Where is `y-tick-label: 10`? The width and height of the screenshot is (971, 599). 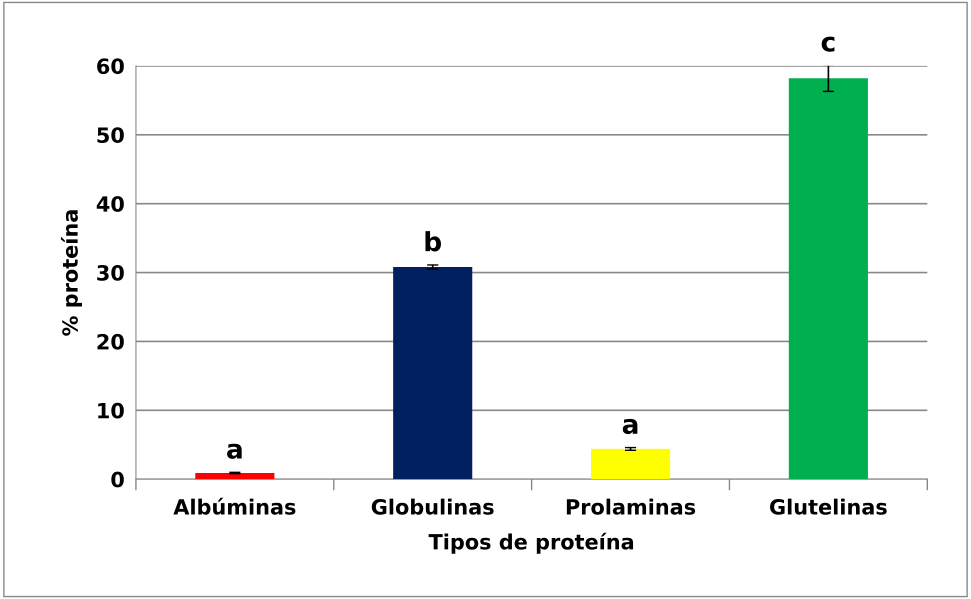 y-tick-label: 10 is located at coordinates (111, 410).